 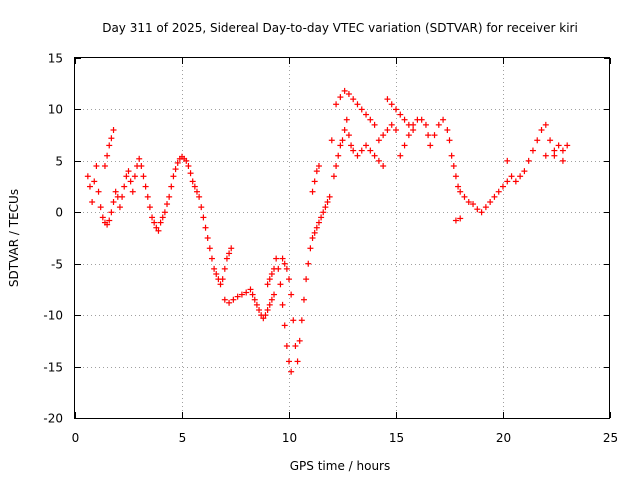 I want to click on x-tick-label: 5, so click(x=183, y=438).